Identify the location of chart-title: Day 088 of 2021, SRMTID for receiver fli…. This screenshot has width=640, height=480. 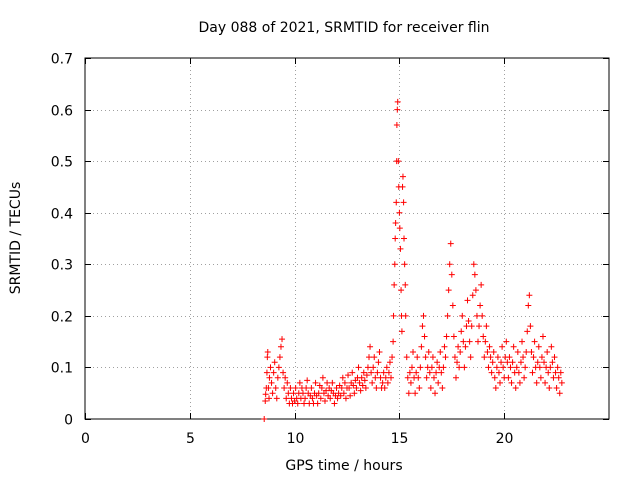
(344, 28).